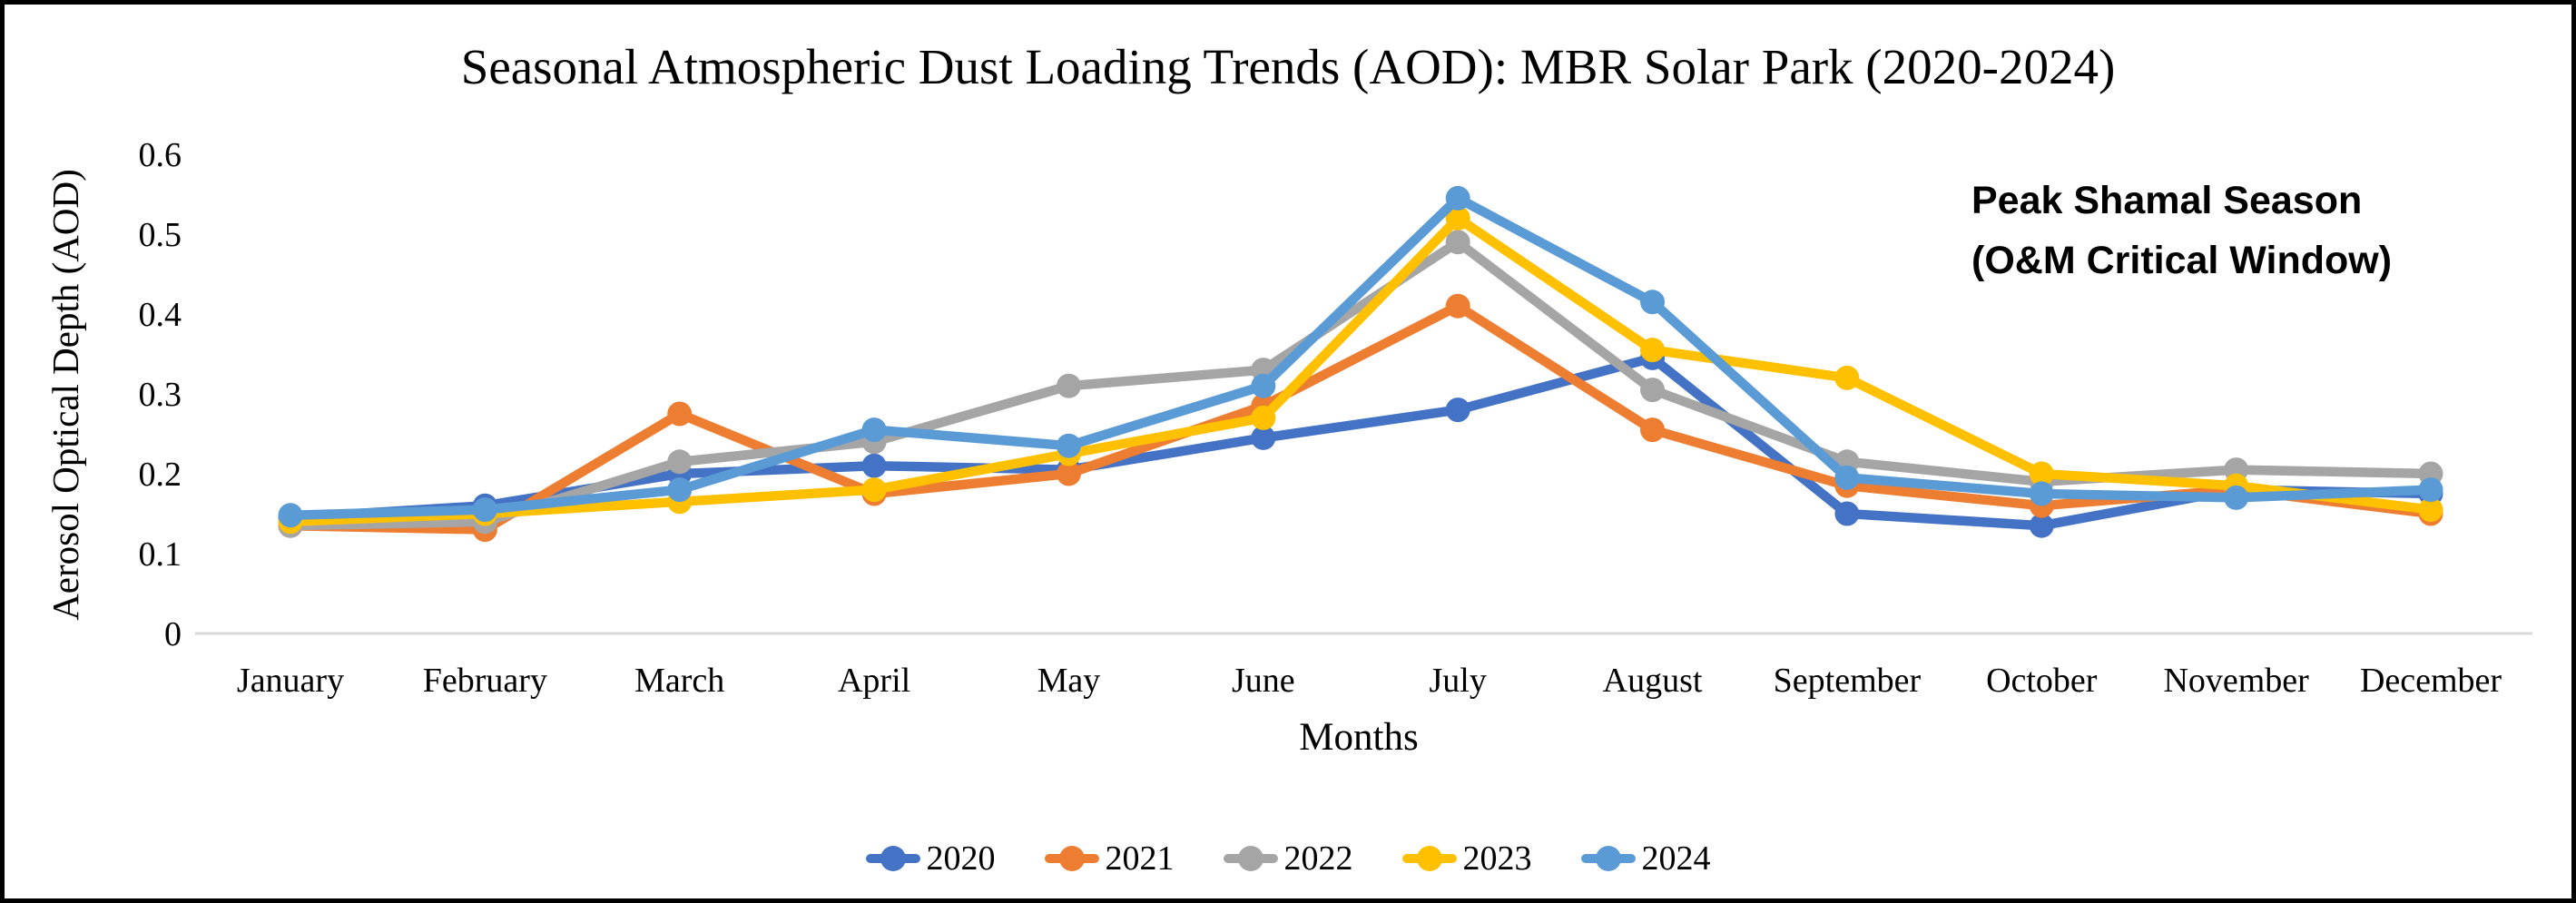 This screenshot has width=2576, height=903. Describe the element at coordinates (2042, 681) in the screenshot. I see `x-tick-label: October` at that location.